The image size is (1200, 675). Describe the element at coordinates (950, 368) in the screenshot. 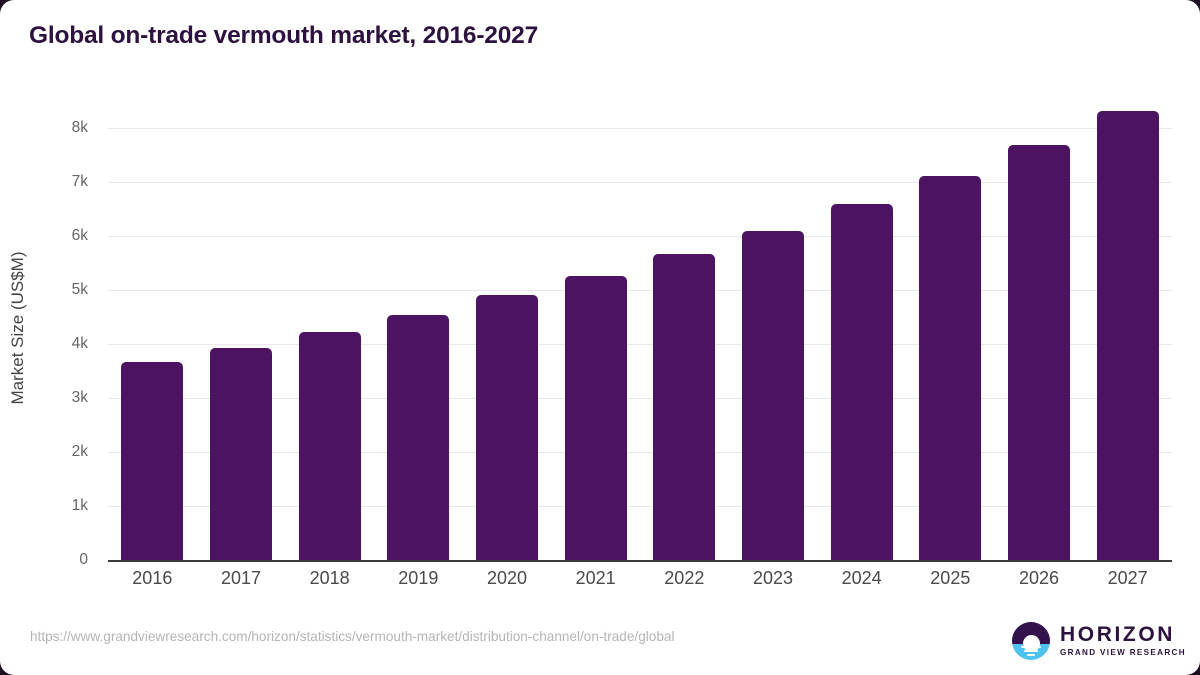

I see `bar-2025` at that location.